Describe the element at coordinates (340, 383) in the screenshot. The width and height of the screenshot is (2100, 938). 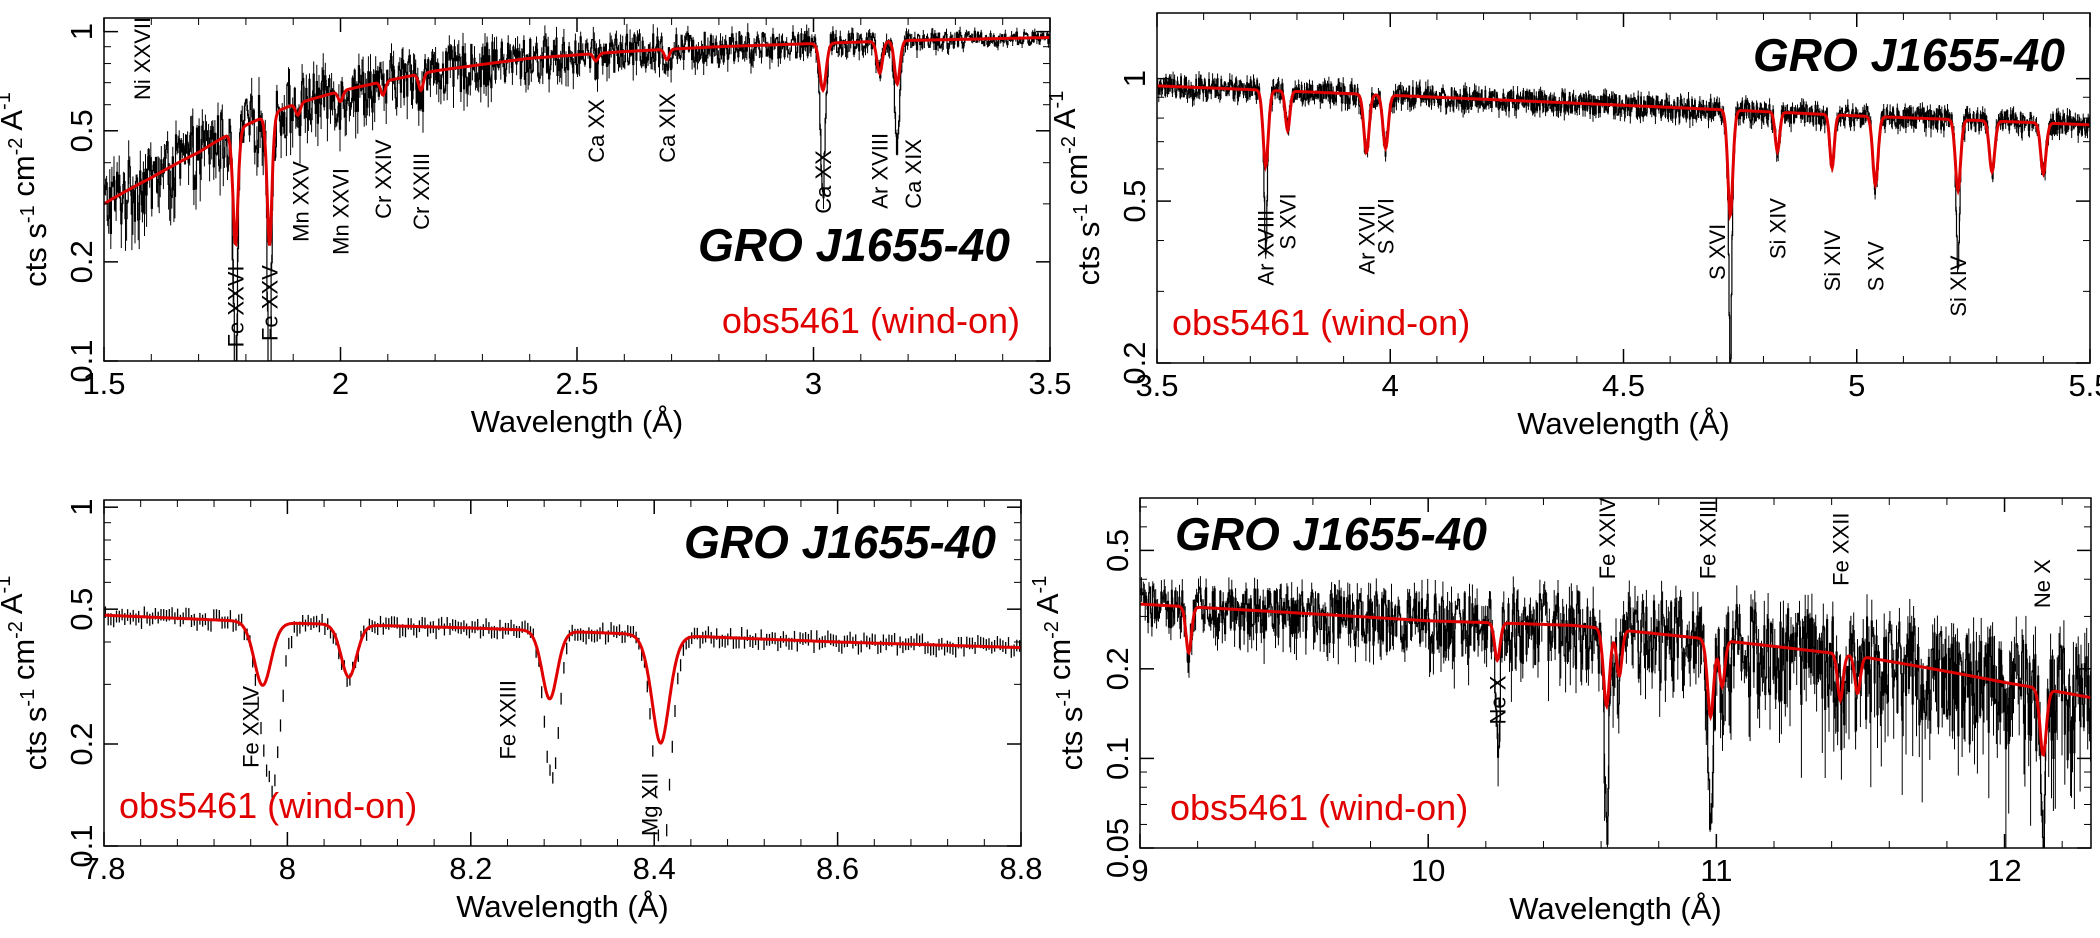
I see `x-tick-label: 2` at that location.